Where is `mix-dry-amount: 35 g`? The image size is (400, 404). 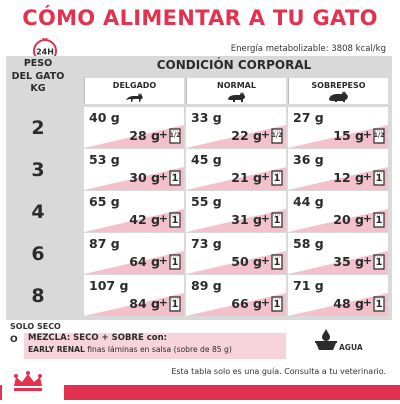 mix-dry-amount: 35 g is located at coordinates (348, 261).